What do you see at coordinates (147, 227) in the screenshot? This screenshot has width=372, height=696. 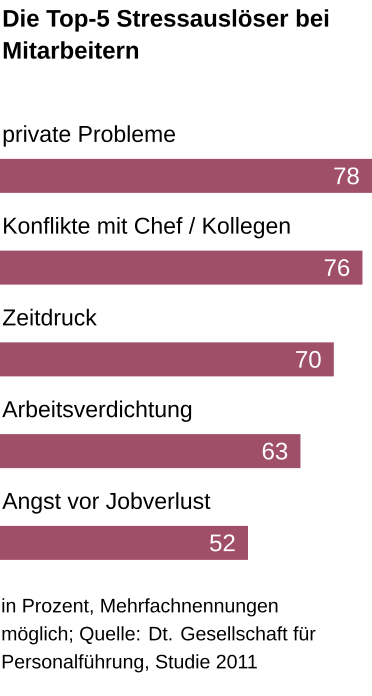 I see `y-tick-label: Konflikte mit Chef / Kollegen` at bounding box center [147, 227].